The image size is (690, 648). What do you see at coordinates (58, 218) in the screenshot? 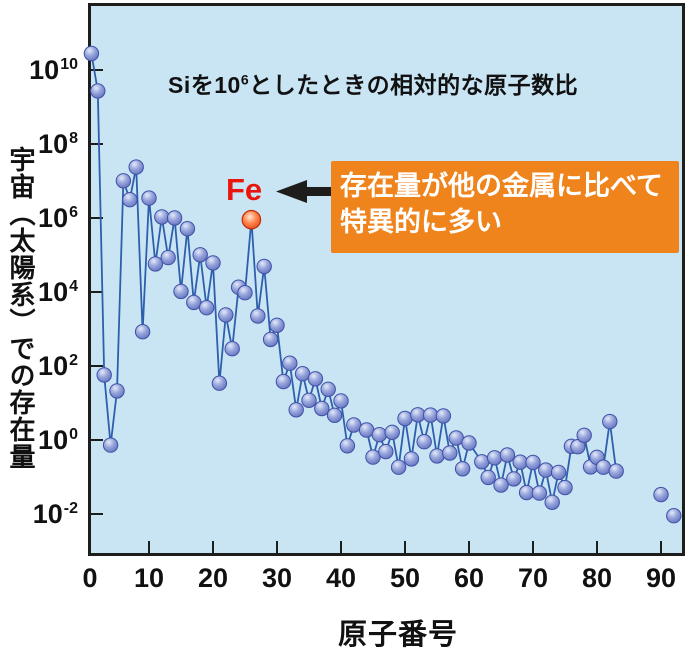
I see `y-tick-label: 10⁶` at bounding box center [58, 218].